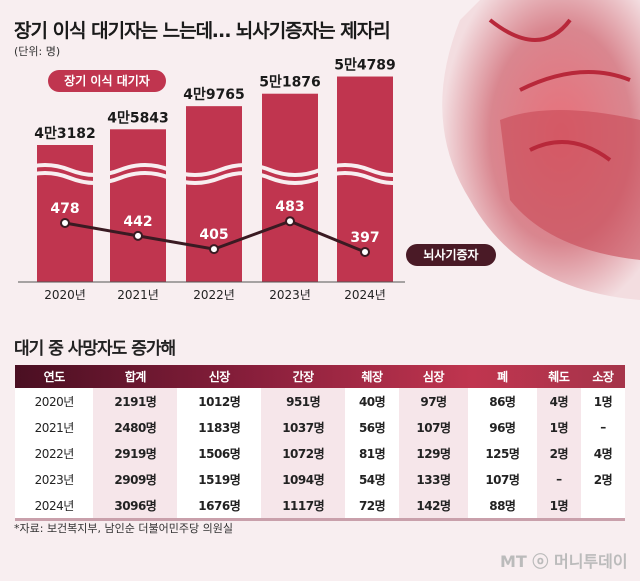 This screenshot has height=581, width=640. Describe the element at coordinates (365, 66) in the screenshot. I see `bar-label-4: 5만4789` at that location.